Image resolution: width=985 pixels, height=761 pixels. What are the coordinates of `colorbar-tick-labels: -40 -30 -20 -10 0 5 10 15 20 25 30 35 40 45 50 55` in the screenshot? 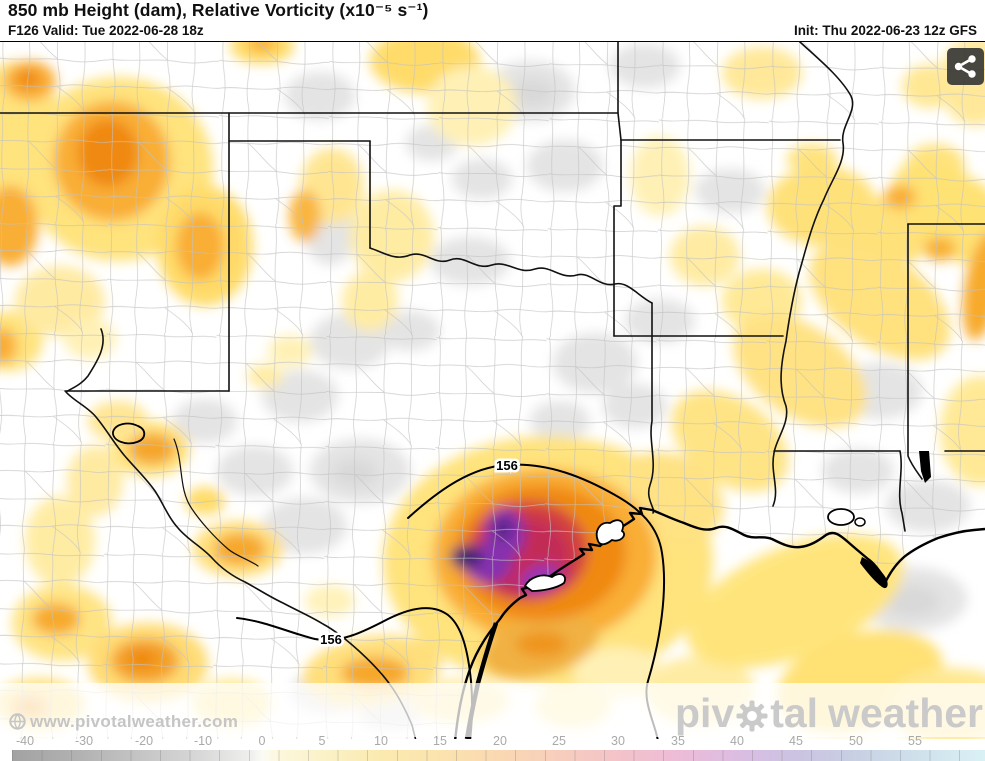 It's located at (492, 741).